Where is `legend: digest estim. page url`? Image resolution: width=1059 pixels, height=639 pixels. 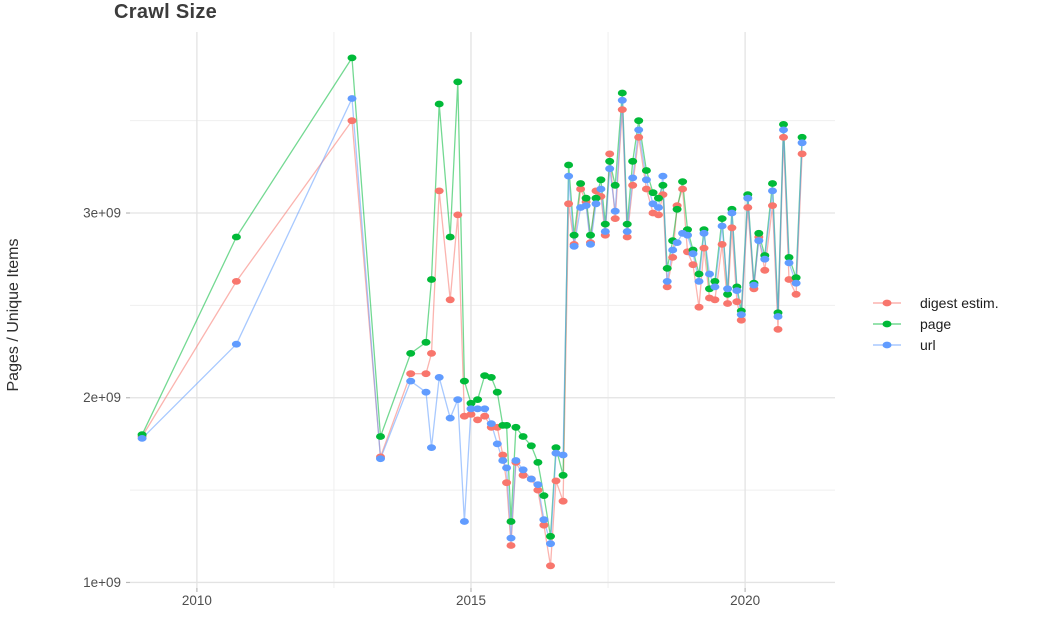 legend: digest estim. page url is located at coordinates (935, 323).